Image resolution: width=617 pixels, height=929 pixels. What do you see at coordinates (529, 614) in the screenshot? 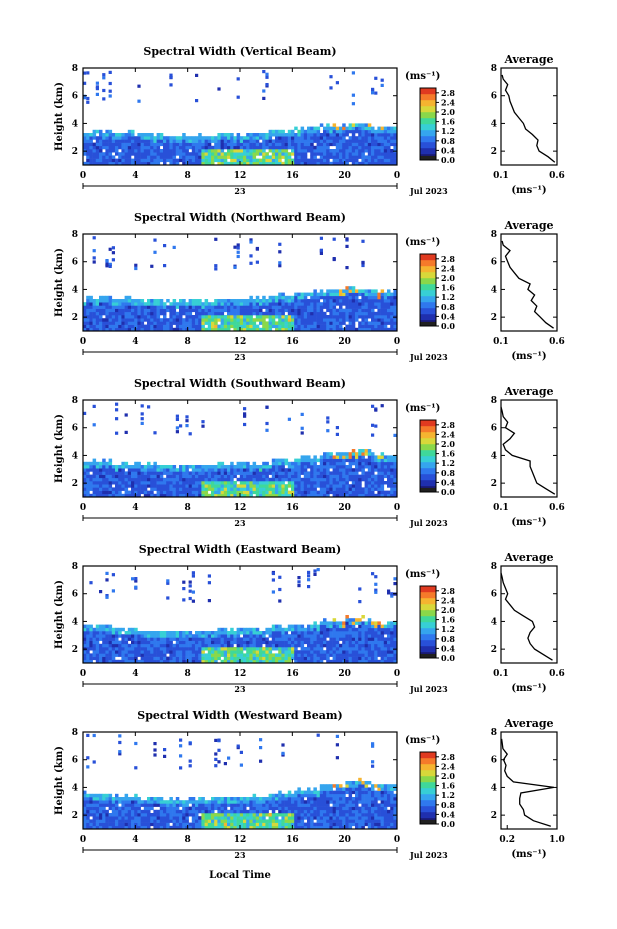
I see `profile-frame` at bounding box center [529, 614].